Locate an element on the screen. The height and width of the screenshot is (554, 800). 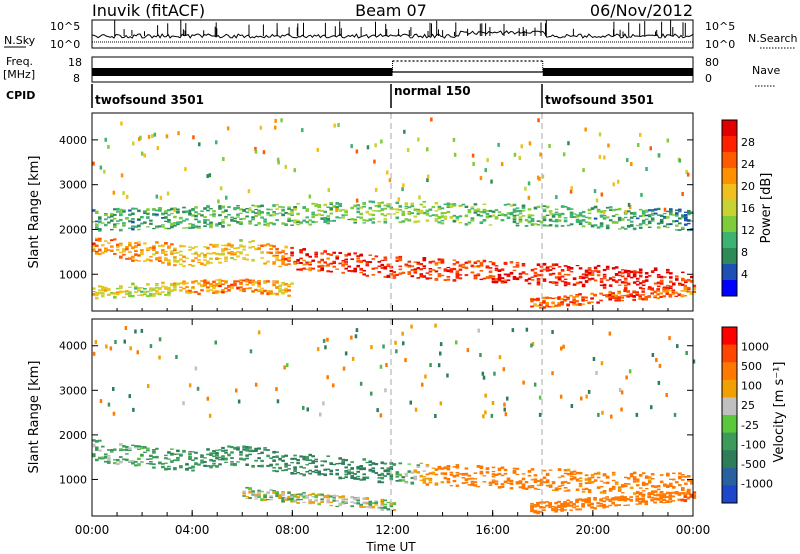
power-colorbar-label: 28 is located at coordinates (748, 142).